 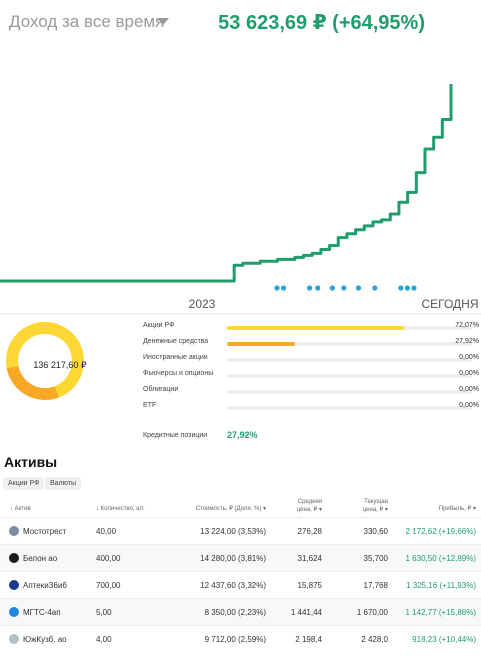 What do you see at coordinates (106, 531) in the screenshot?
I see `asset-qty: 40,00` at bounding box center [106, 531].